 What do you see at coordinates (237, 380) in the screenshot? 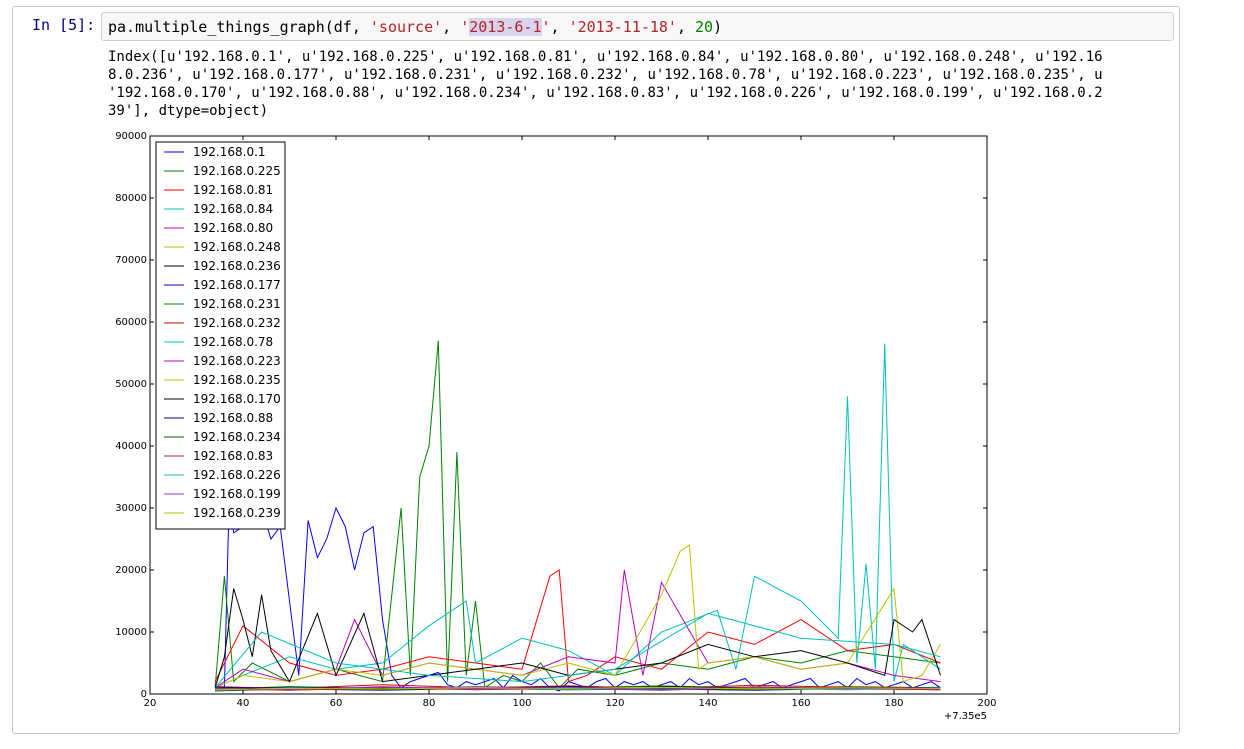
I see `legend-label: 192.168.0.235` at bounding box center [237, 380].